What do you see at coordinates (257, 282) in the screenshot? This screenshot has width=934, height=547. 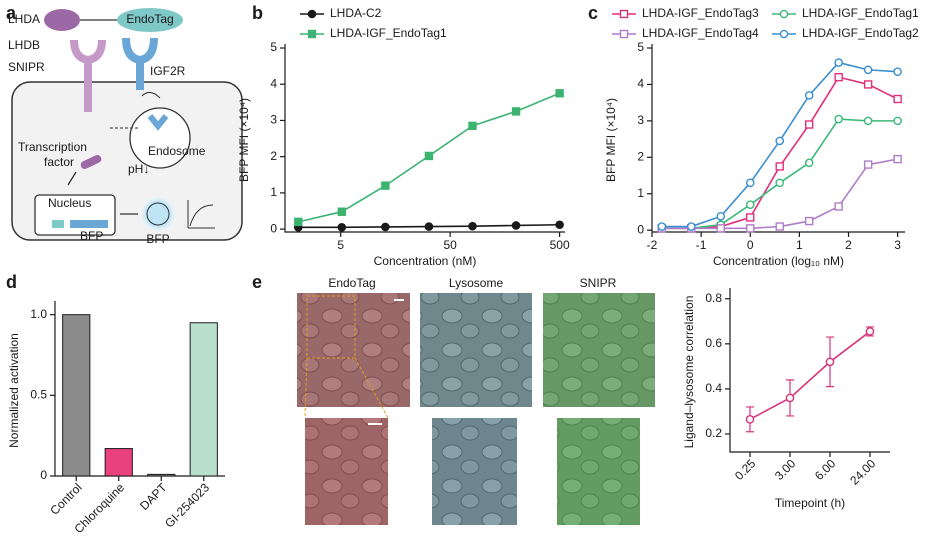 I see `panel-label: e` at bounding box center [257, 282].